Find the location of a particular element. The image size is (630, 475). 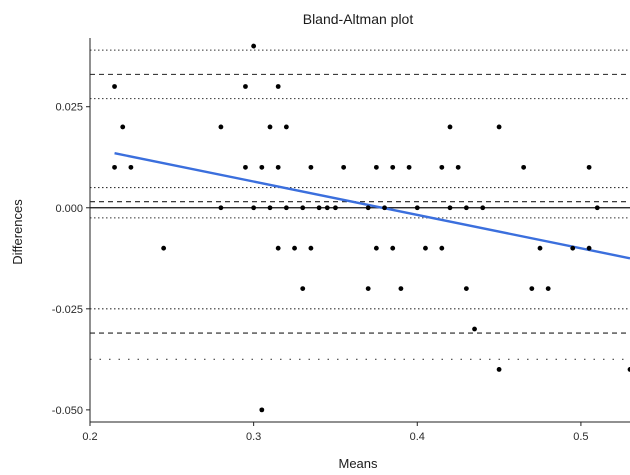

x-tick-label: 0.4 is located at coordinates (417, 437).